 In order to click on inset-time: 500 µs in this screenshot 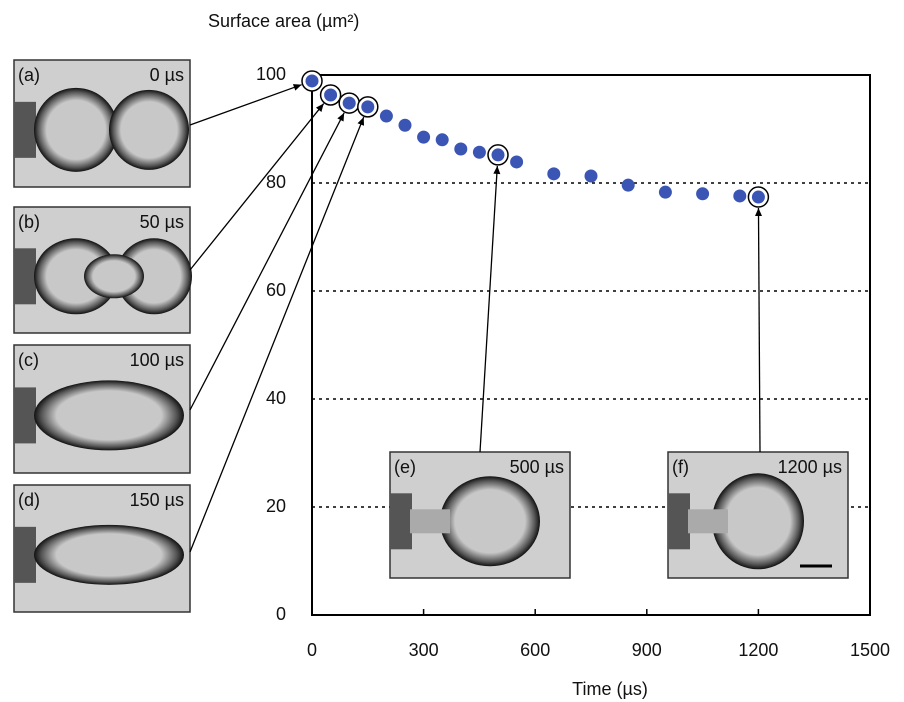, I will do `click(537, 467)`.